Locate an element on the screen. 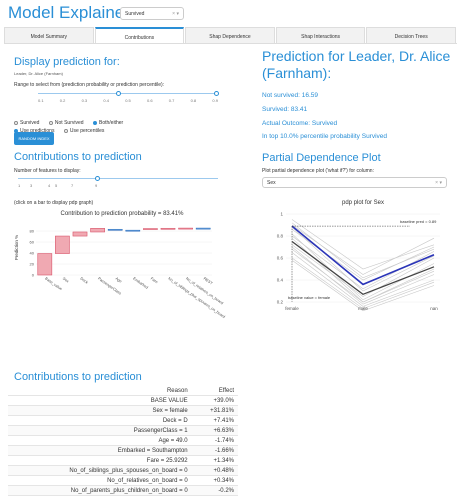  tick-label: 3 is located at coordinates (31, 185).